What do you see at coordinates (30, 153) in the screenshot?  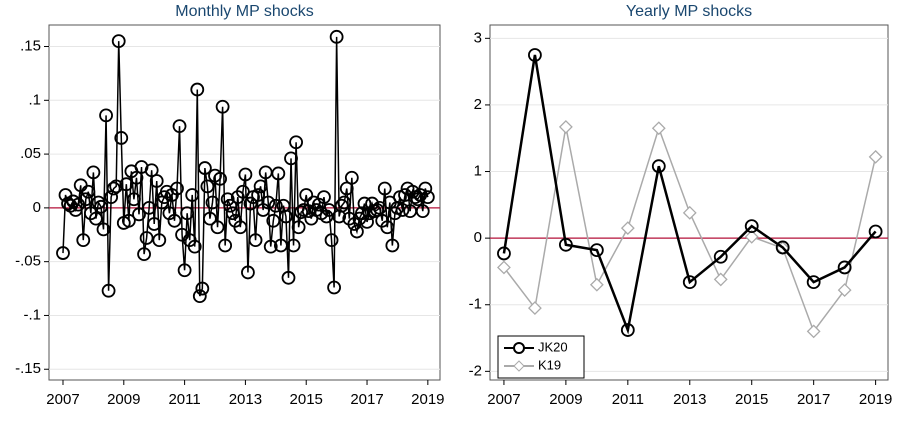 I see `y-tick-label: .05` at bounding box center [30, 153].